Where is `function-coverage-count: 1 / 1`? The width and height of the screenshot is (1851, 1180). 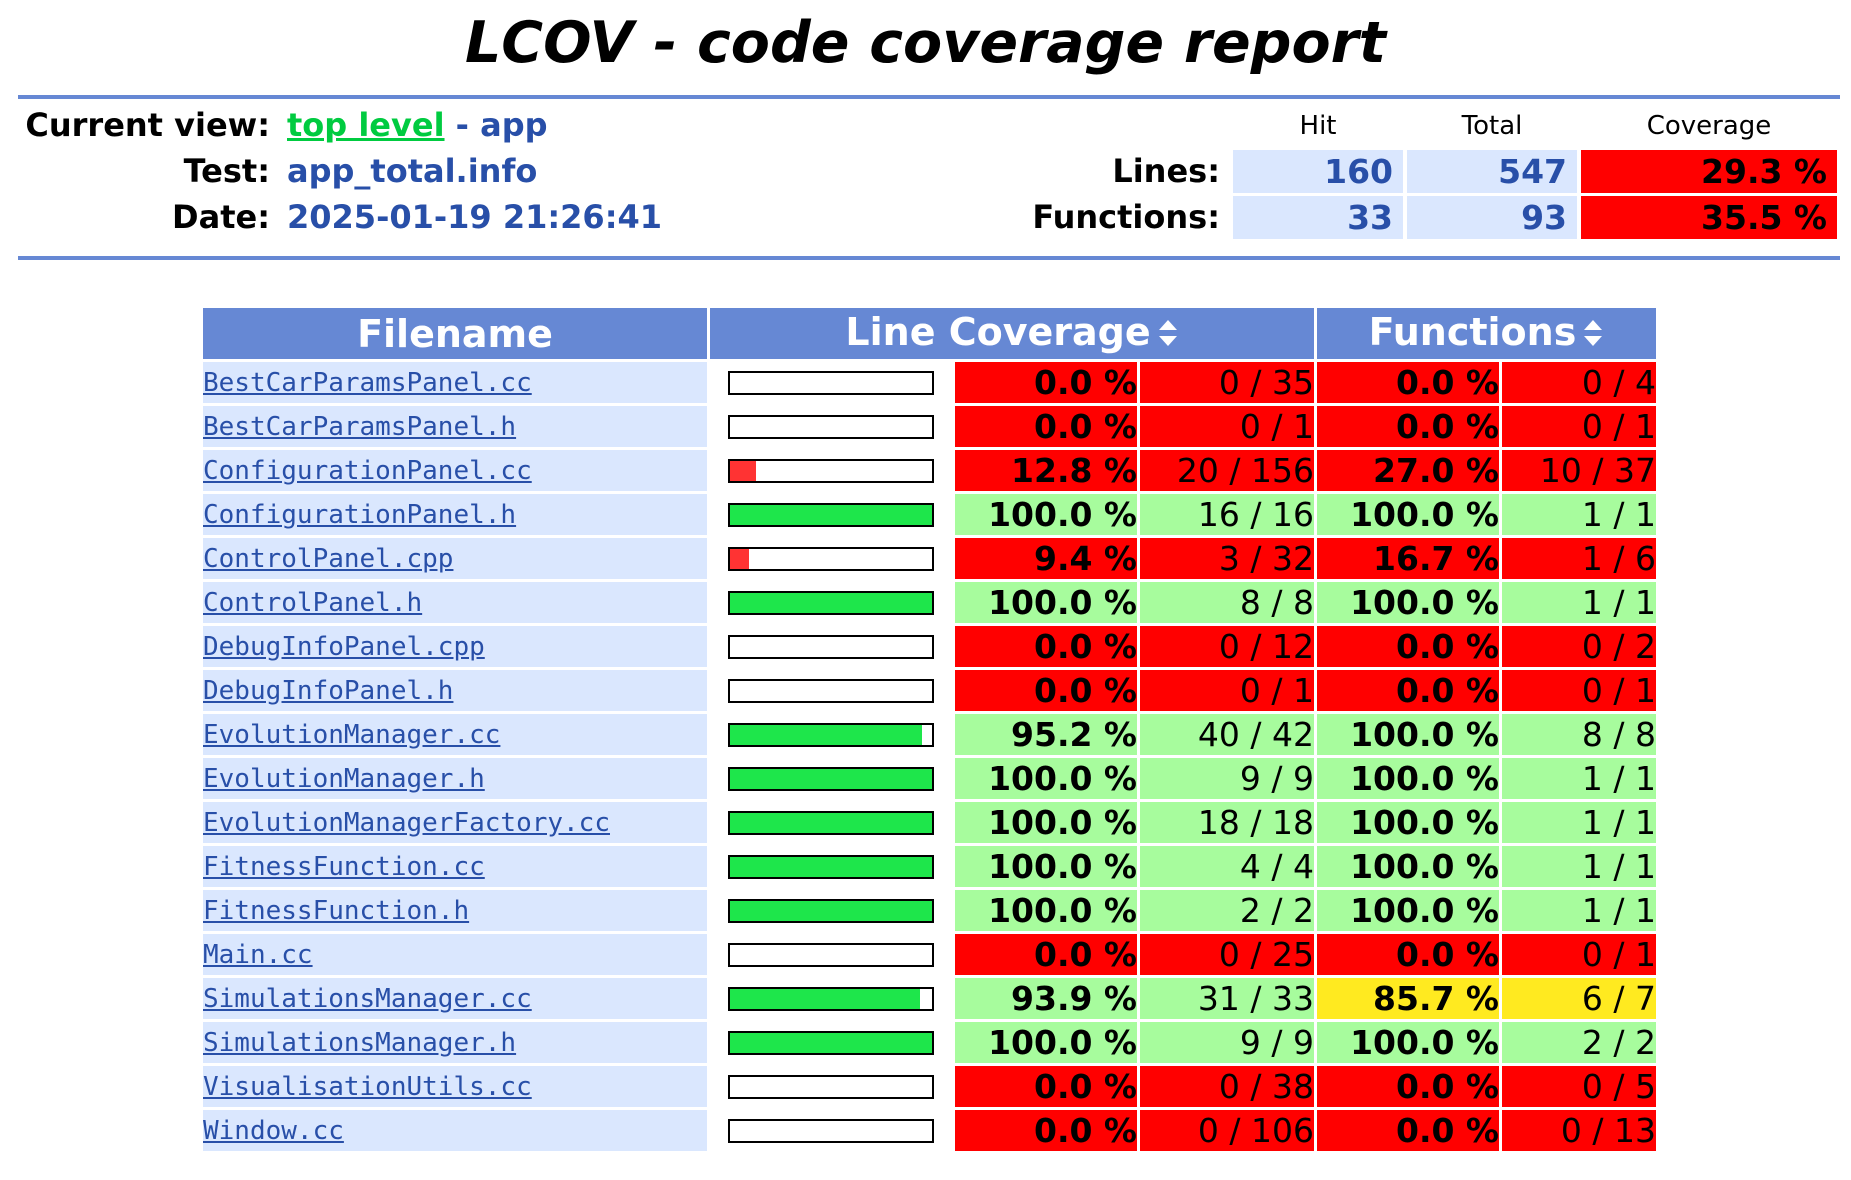 function-coverage-count: 1 / 1 is located at coordinates (1579, 778).